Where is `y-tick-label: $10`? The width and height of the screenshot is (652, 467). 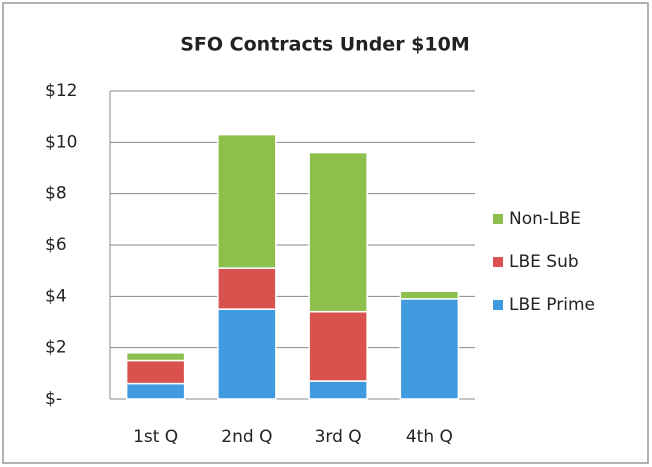 y-tick-label: $10 is located at coordinates (61, 142).